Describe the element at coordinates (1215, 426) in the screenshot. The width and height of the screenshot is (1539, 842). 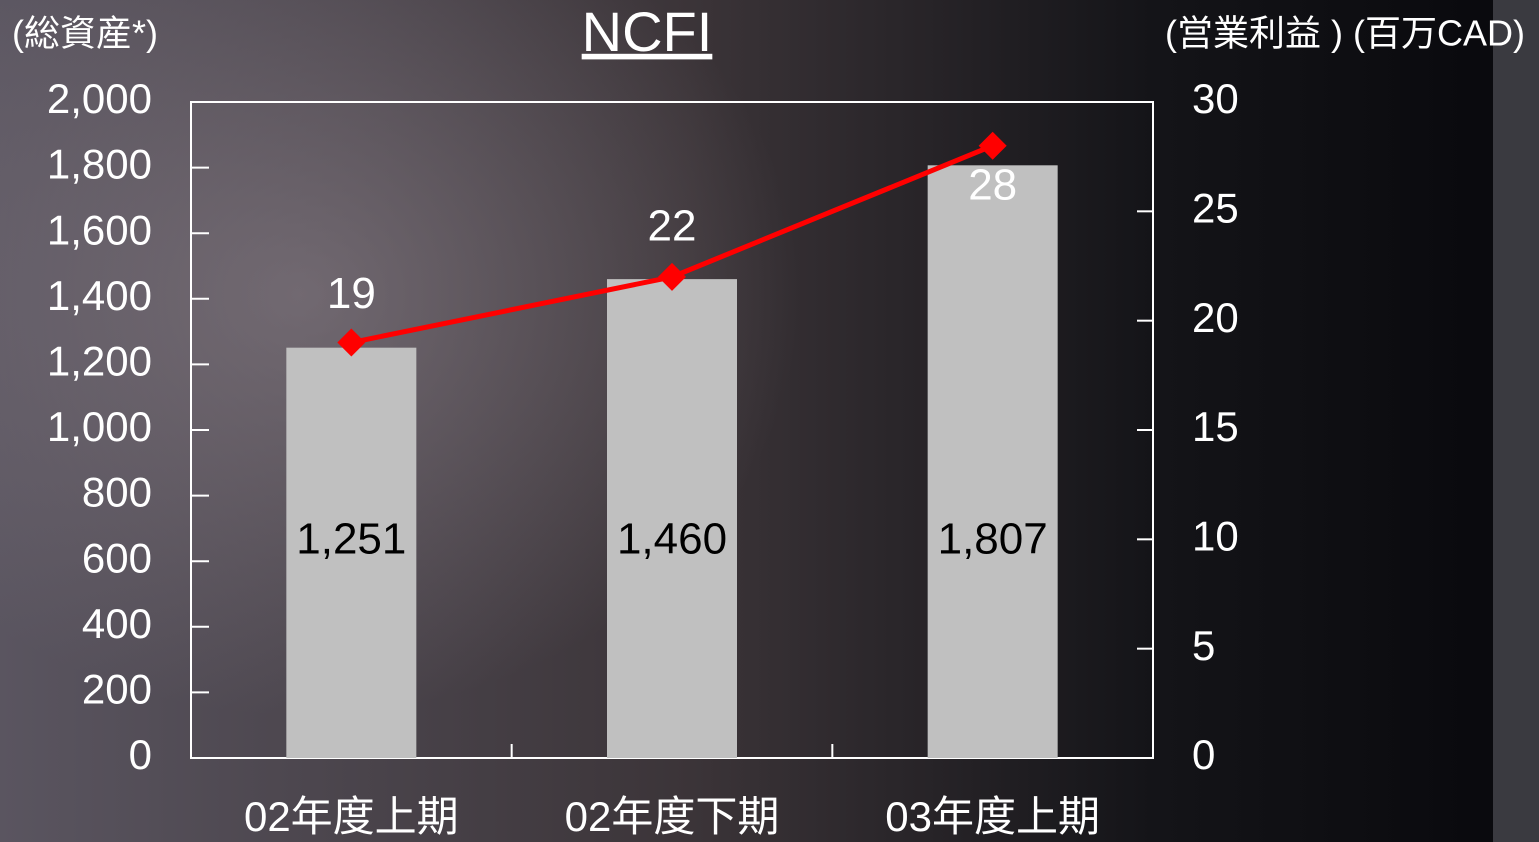
I see `y2-tick-label: 15` at that location.